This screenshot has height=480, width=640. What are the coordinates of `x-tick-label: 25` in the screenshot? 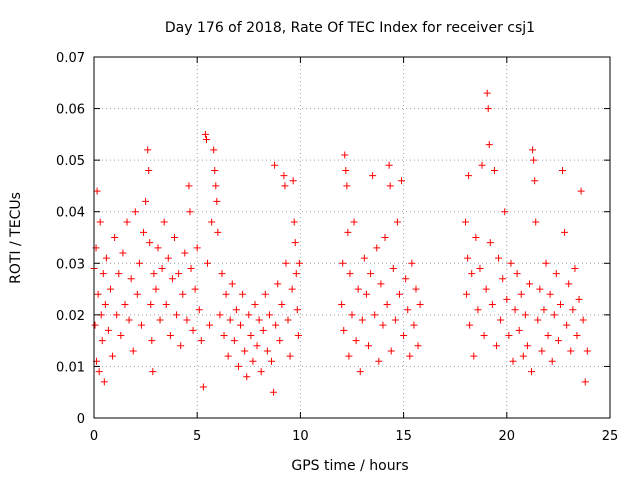 It's located at (610, 436).